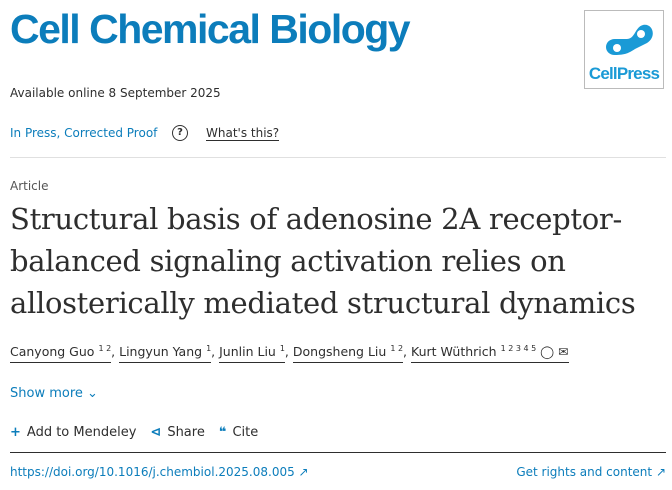 The width and height of the screenshot is (672, 490). Describe the element at coordinates (165, 354) in the screenshot. I see `author-link: Lingyun Yang 1` at that location.